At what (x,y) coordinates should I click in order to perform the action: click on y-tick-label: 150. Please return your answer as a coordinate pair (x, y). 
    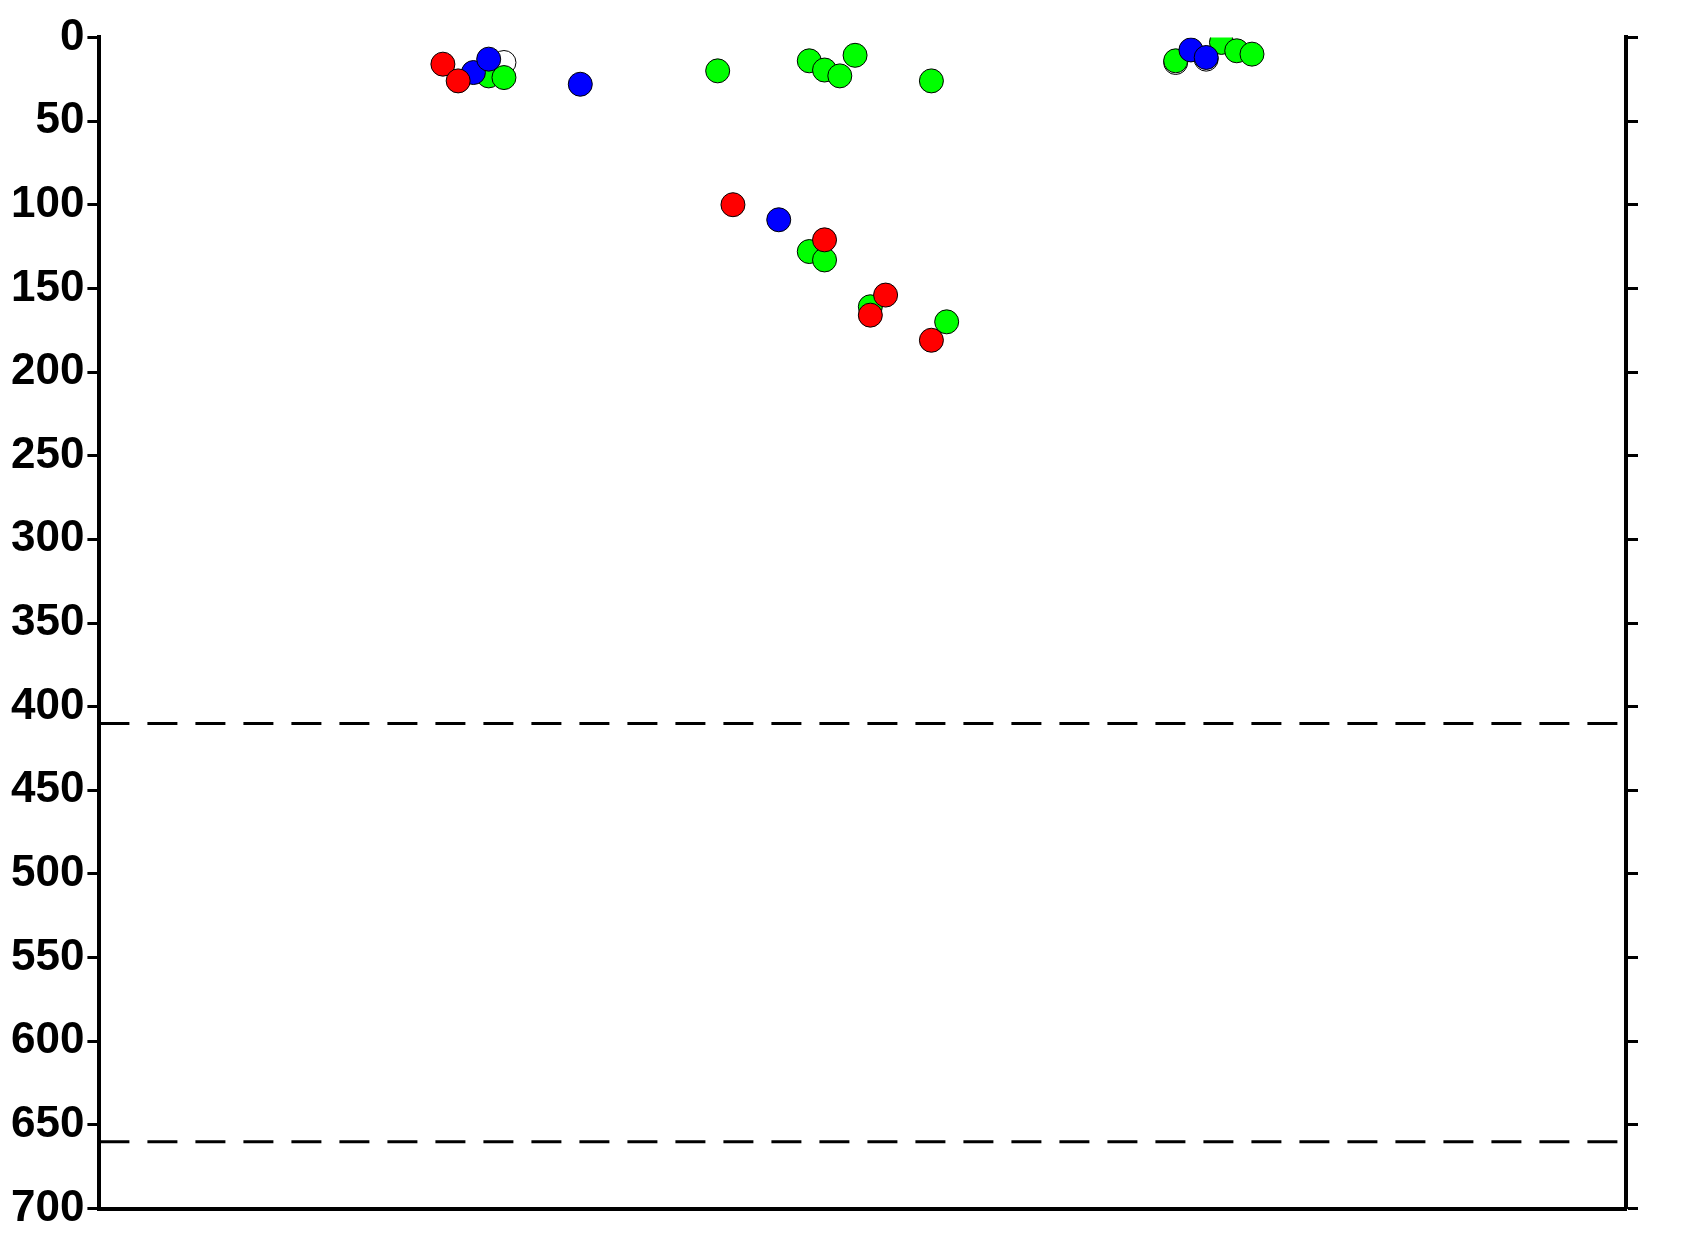
    Looking at the image, I should click on (47, 285).